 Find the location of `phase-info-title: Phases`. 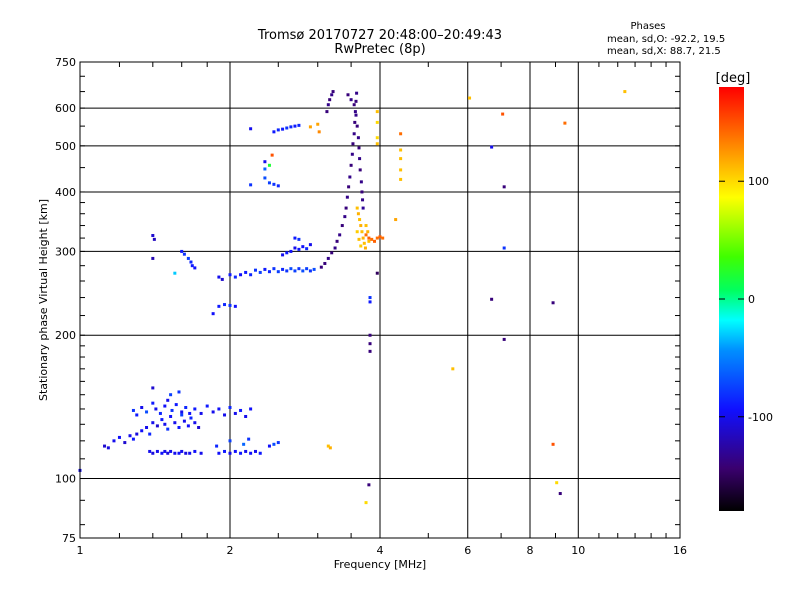

phase-info-title: Phases is located at coordinates (647, 26).